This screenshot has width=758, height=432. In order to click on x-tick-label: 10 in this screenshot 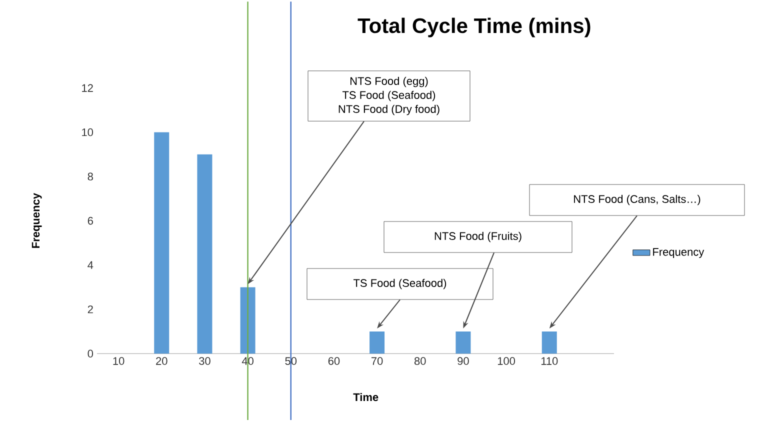, I will do `click(118, 361)`.